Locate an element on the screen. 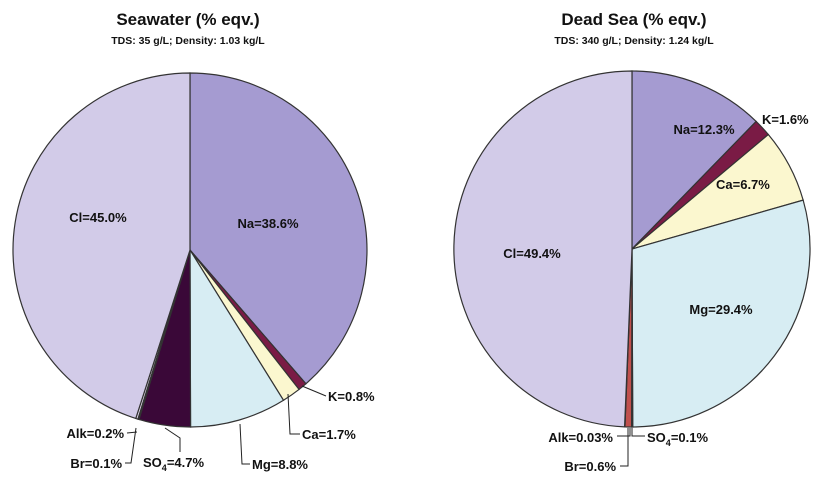 The height and width of the screenshot is (494, 831). seawater-leader-k is located at coordinates (314, 391).